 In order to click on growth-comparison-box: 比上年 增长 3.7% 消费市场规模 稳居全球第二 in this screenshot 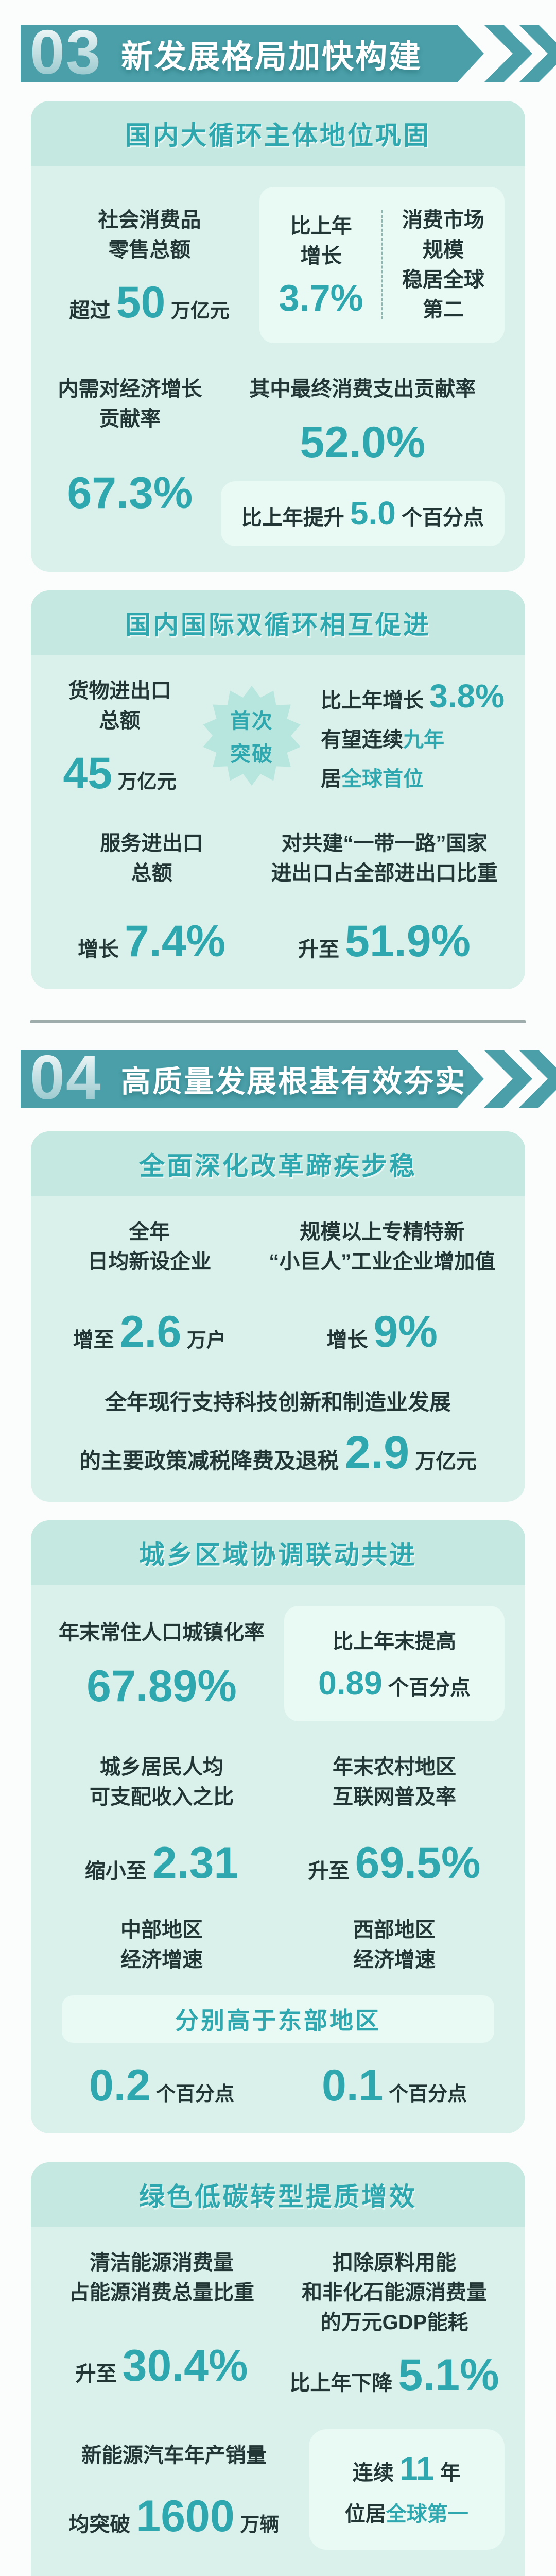, I will do `click(382, 265)`.